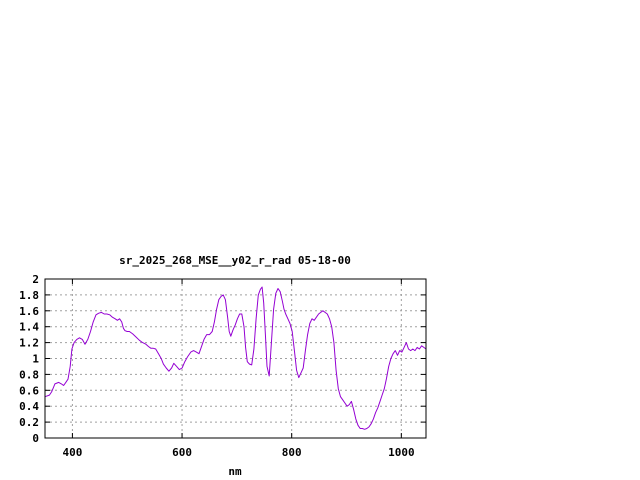 The width and height of the screenshot is (640, 480). Describe the element at coordinates (35, 438) in the screenshot. I see `y-tick-label: 0` at that location.